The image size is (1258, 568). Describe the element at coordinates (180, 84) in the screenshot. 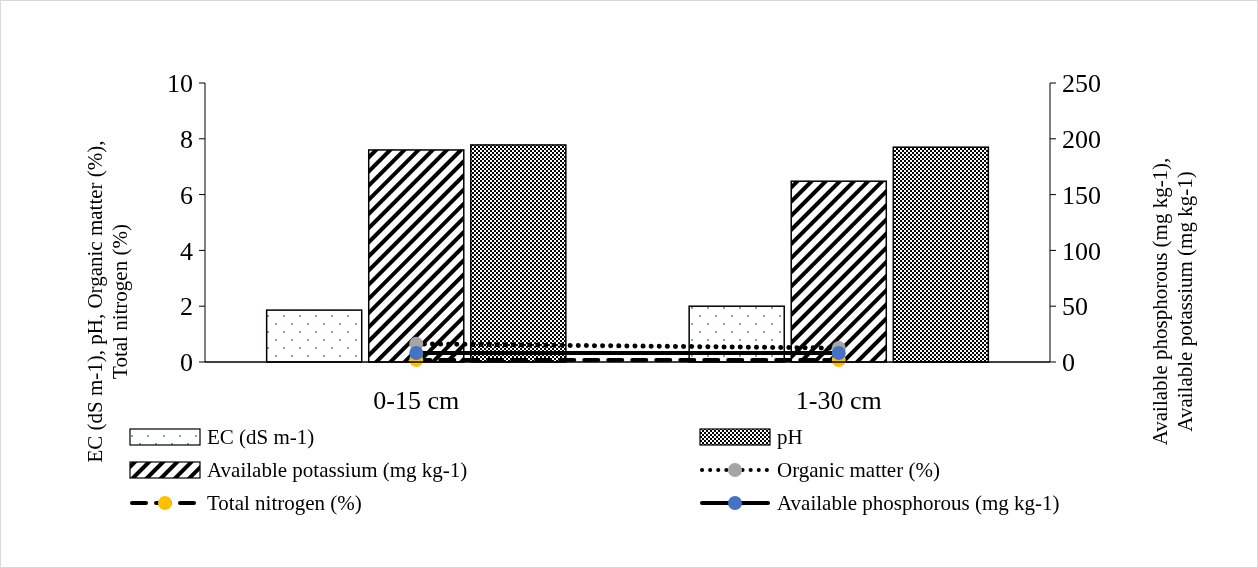

I see `y-tick-label: 10` at that location.